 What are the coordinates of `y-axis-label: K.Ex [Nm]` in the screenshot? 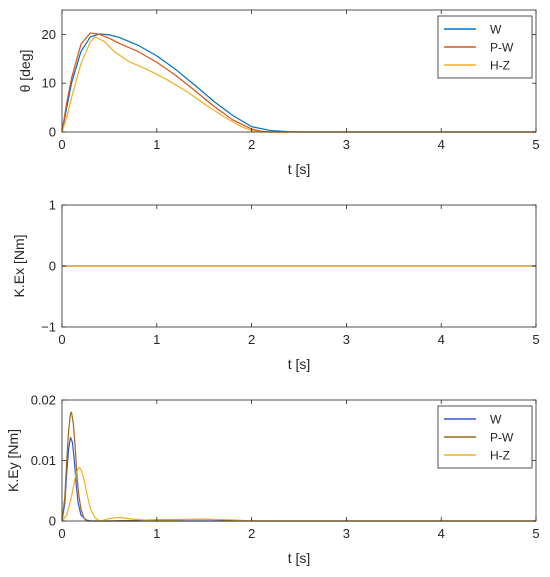 It's located at (19, 265).